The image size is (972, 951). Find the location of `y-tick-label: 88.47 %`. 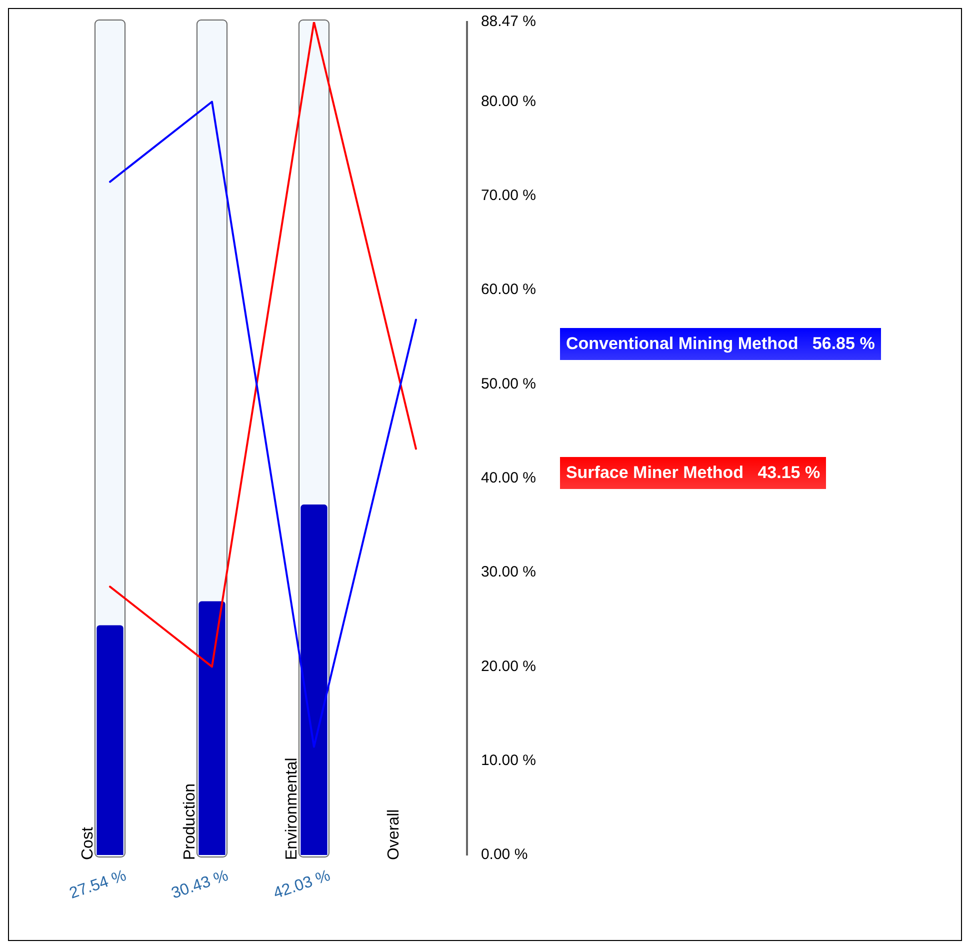

y-tick-label: 88.47 % is located at coordinates (508, 21).